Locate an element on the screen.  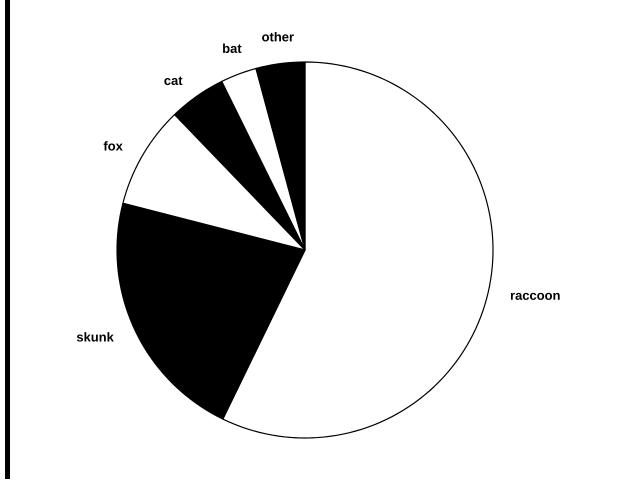
slice-label: cat is located at coordinates (173, 81).